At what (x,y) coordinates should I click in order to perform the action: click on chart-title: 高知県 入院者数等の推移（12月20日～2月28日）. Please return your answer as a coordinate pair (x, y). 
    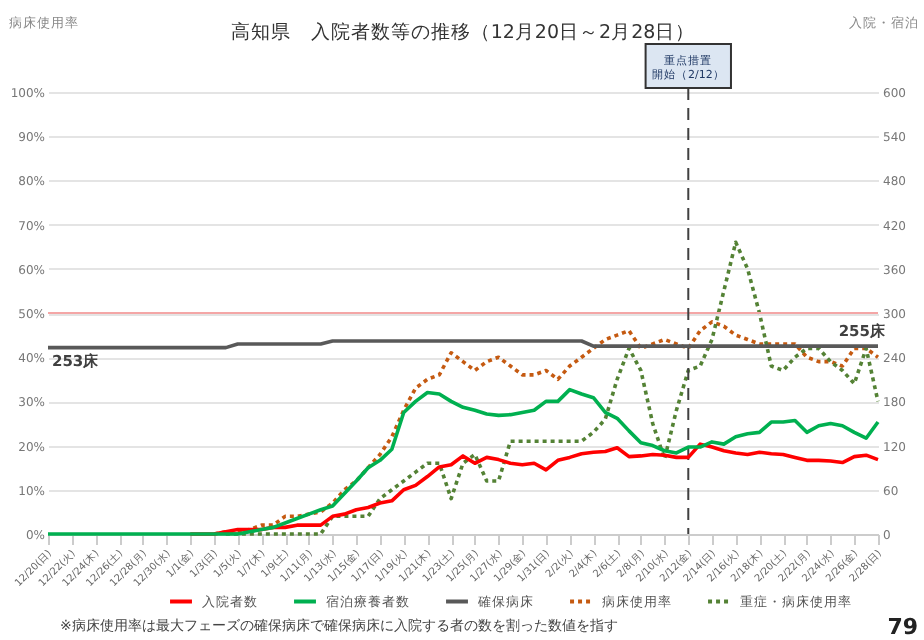
    Looking at the image, I should click on (463, 32).